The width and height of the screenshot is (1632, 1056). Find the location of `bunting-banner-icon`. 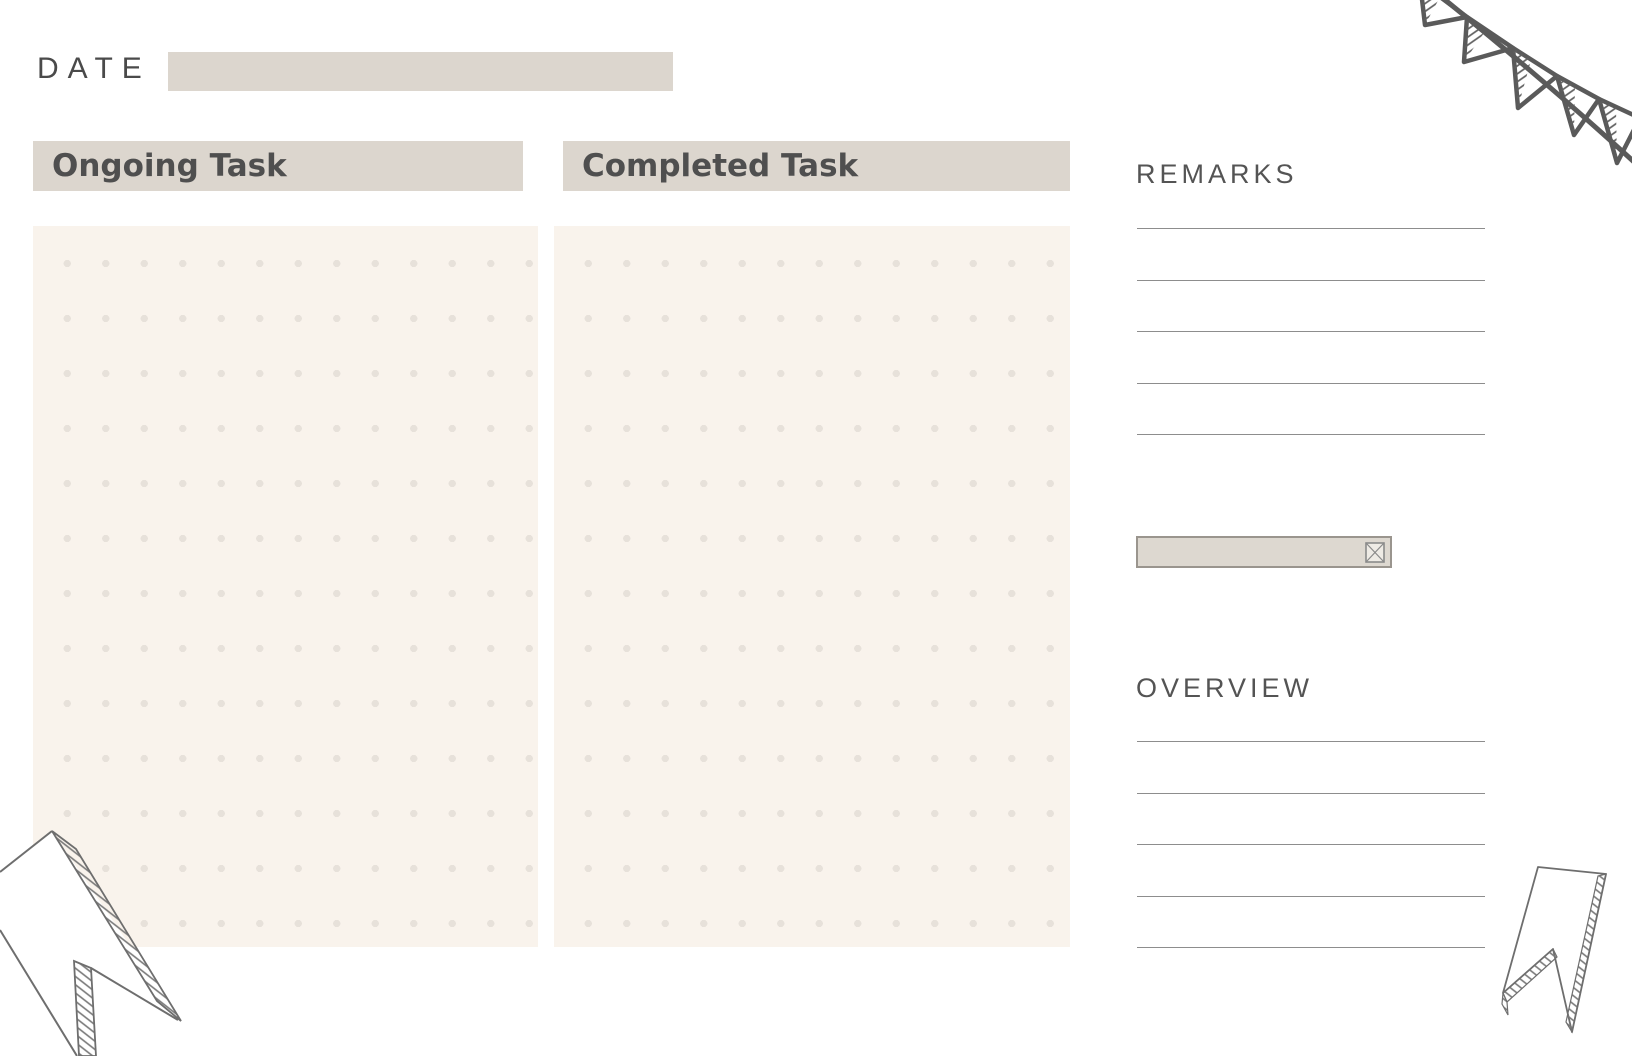

bunting-banner-icon is located at coordinates (1525, 83).